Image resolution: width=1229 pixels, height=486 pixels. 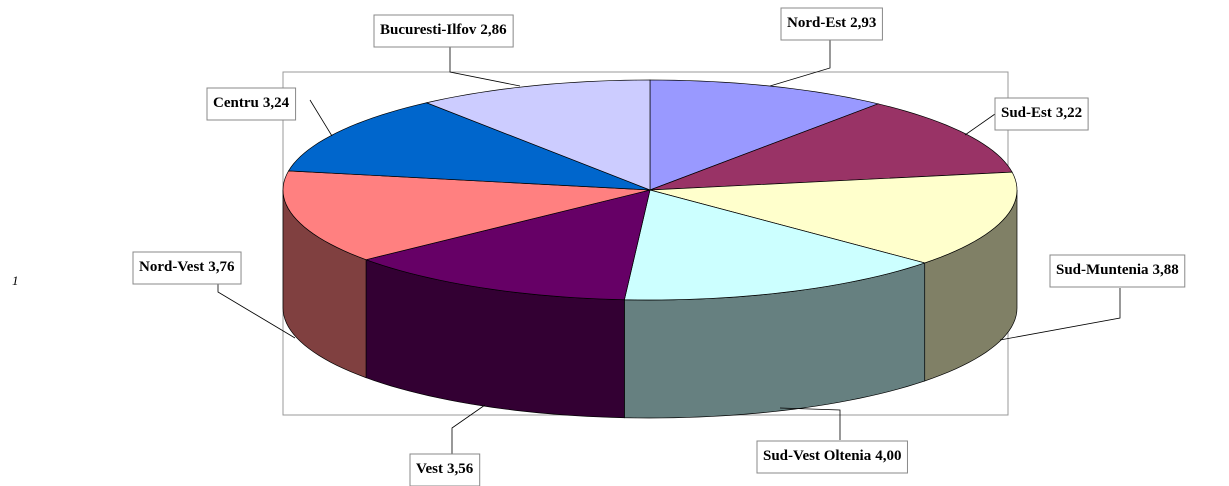 What do you see at coordinates (429, 469) in the screenshot?
I see `label-name: Vest` at bounding box center [429, 469].